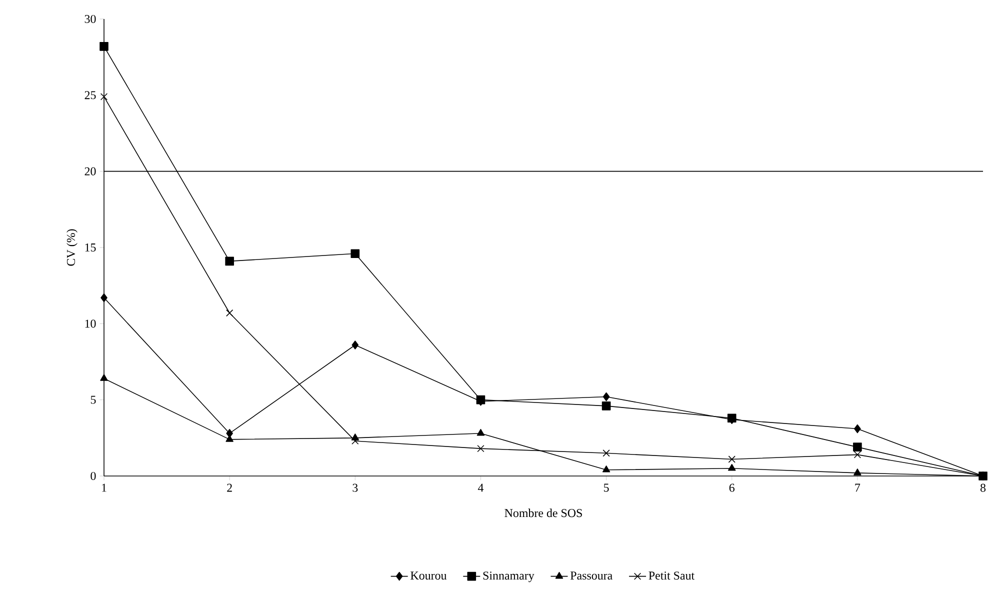  What do you see at coordinates (983, 488) in the screenshot?
I see `x-tick-label: 8` at bounding box center [983, 488].